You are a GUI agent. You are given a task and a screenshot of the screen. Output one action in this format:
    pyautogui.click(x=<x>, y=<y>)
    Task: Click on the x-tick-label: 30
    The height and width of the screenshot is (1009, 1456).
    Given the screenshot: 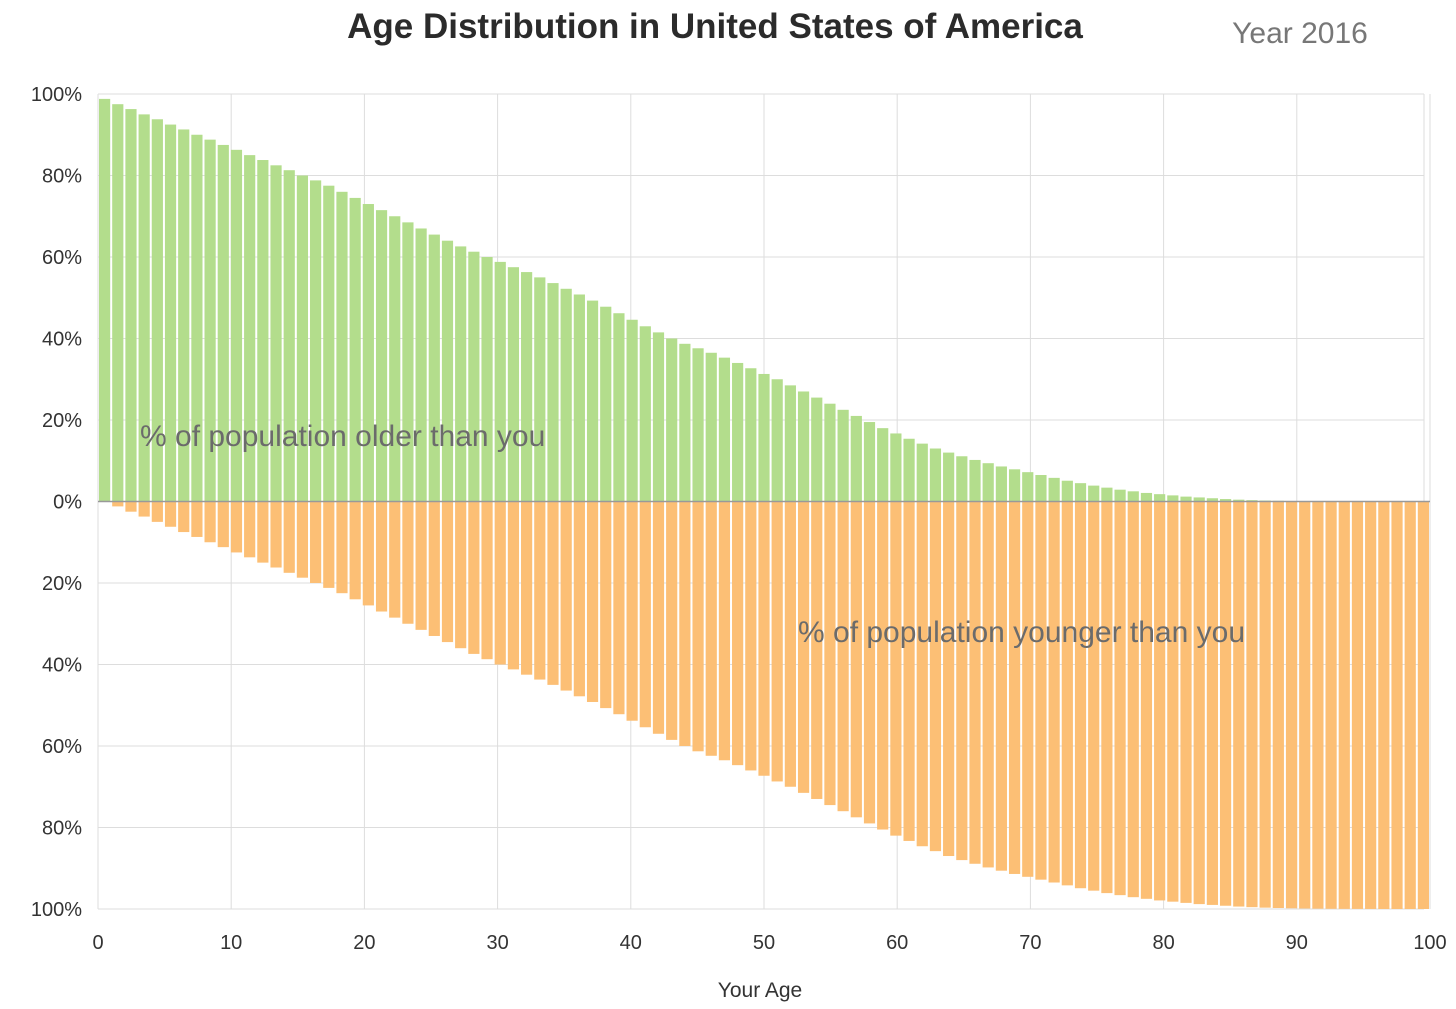 What is the action you would take?
    pyautogui.click(x=497, y=943)
    